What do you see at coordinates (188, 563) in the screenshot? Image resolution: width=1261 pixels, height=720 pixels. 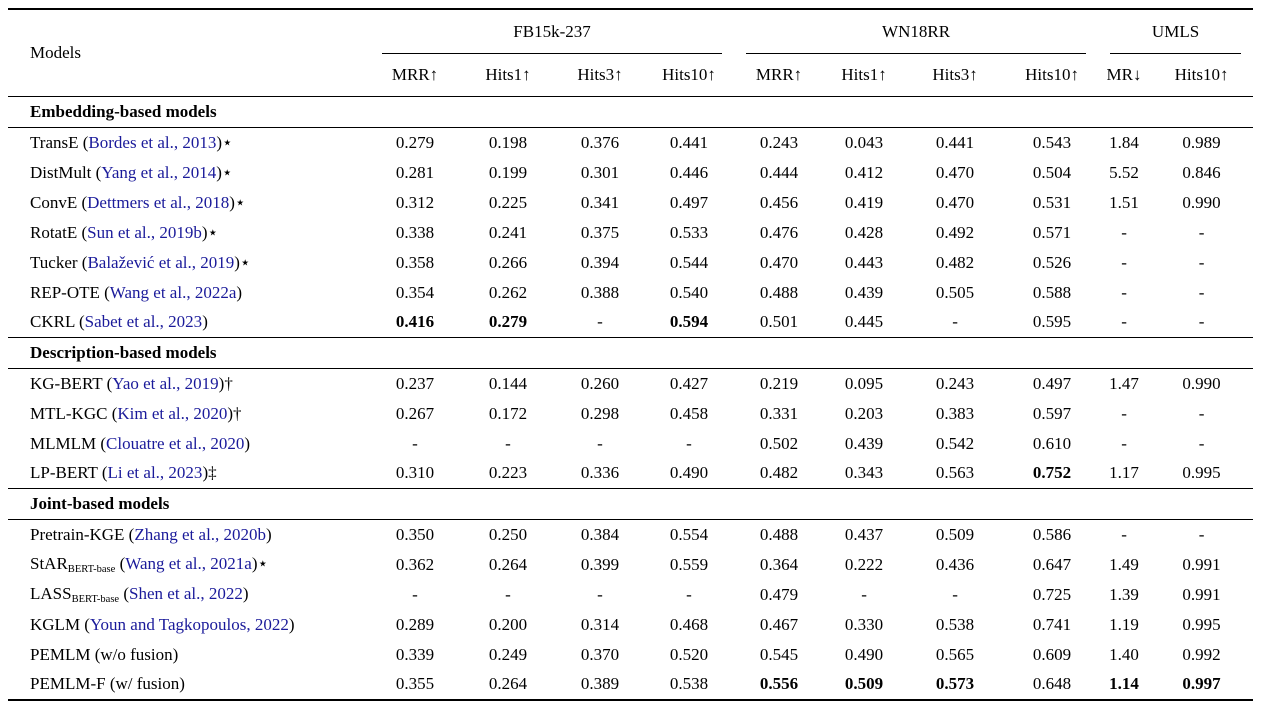 I see `citation-link: Wang et al., 2021a` at bounding box center [188, 563].